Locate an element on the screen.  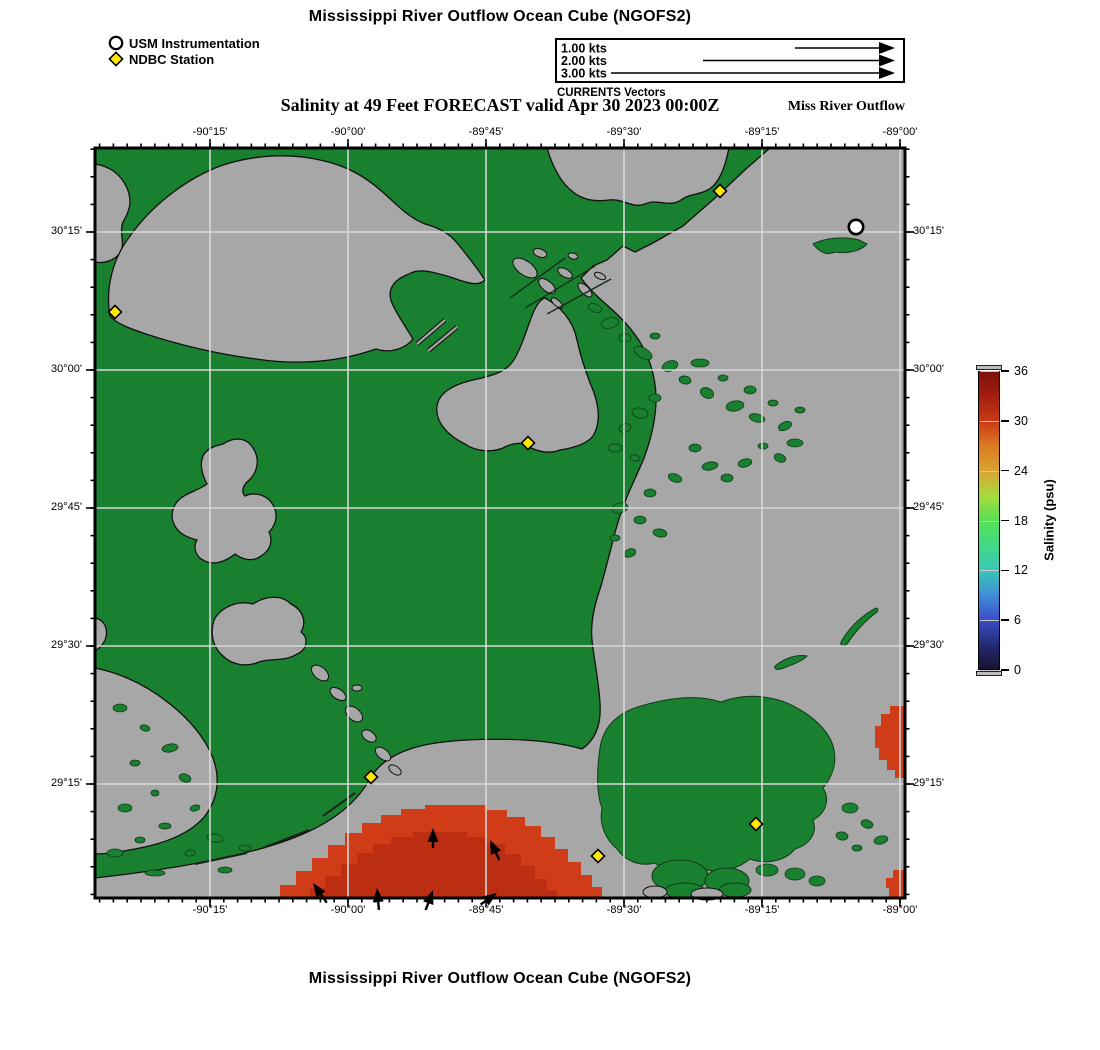
green-sliver-hammer is located at coordinates (840, 246).